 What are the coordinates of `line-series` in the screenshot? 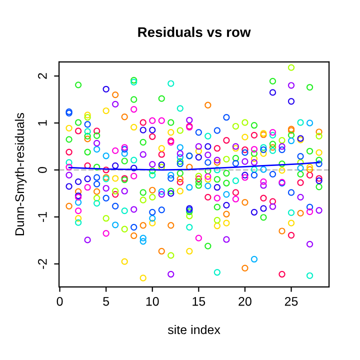 It's located at (194, 166).